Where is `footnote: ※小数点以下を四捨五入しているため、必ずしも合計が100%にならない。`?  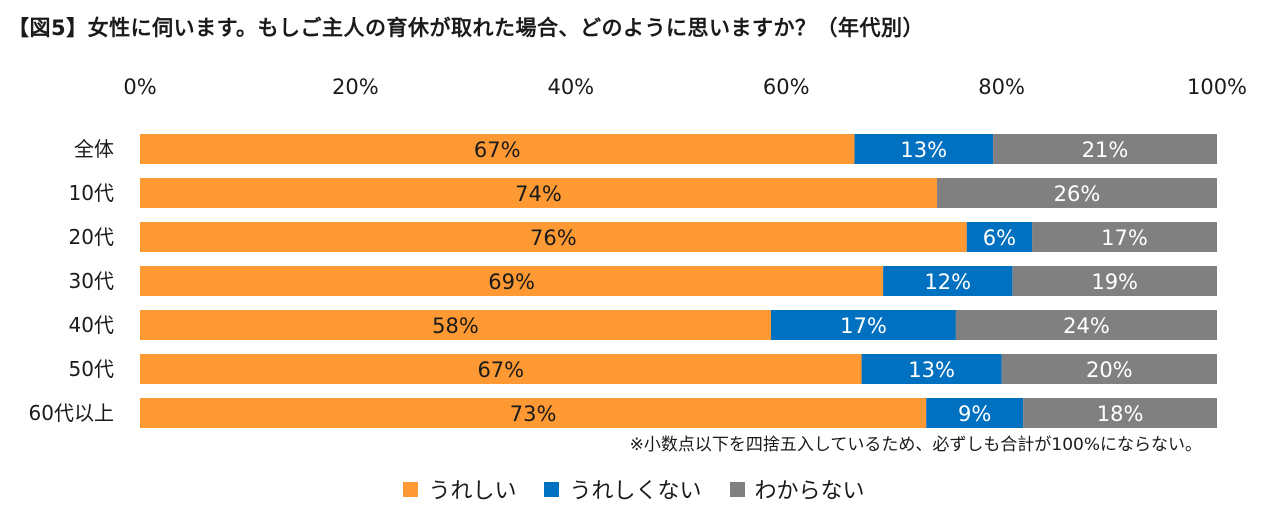 footnote: ※小数点以下を四捨五入しているため、必ずしも合計が100%にならない。 is located at coordinates (915, 445).